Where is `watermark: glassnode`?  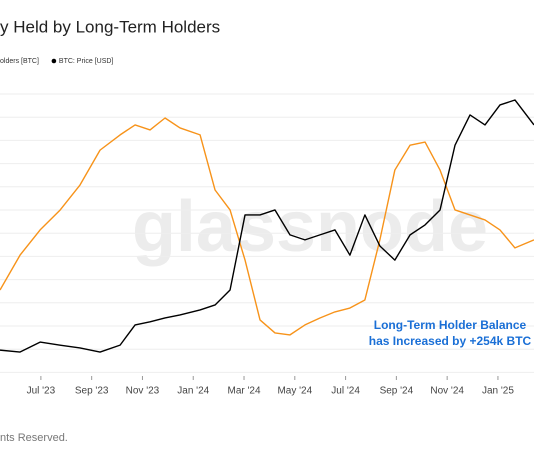 watermark: glassnode is located at coordinates (310, 227).